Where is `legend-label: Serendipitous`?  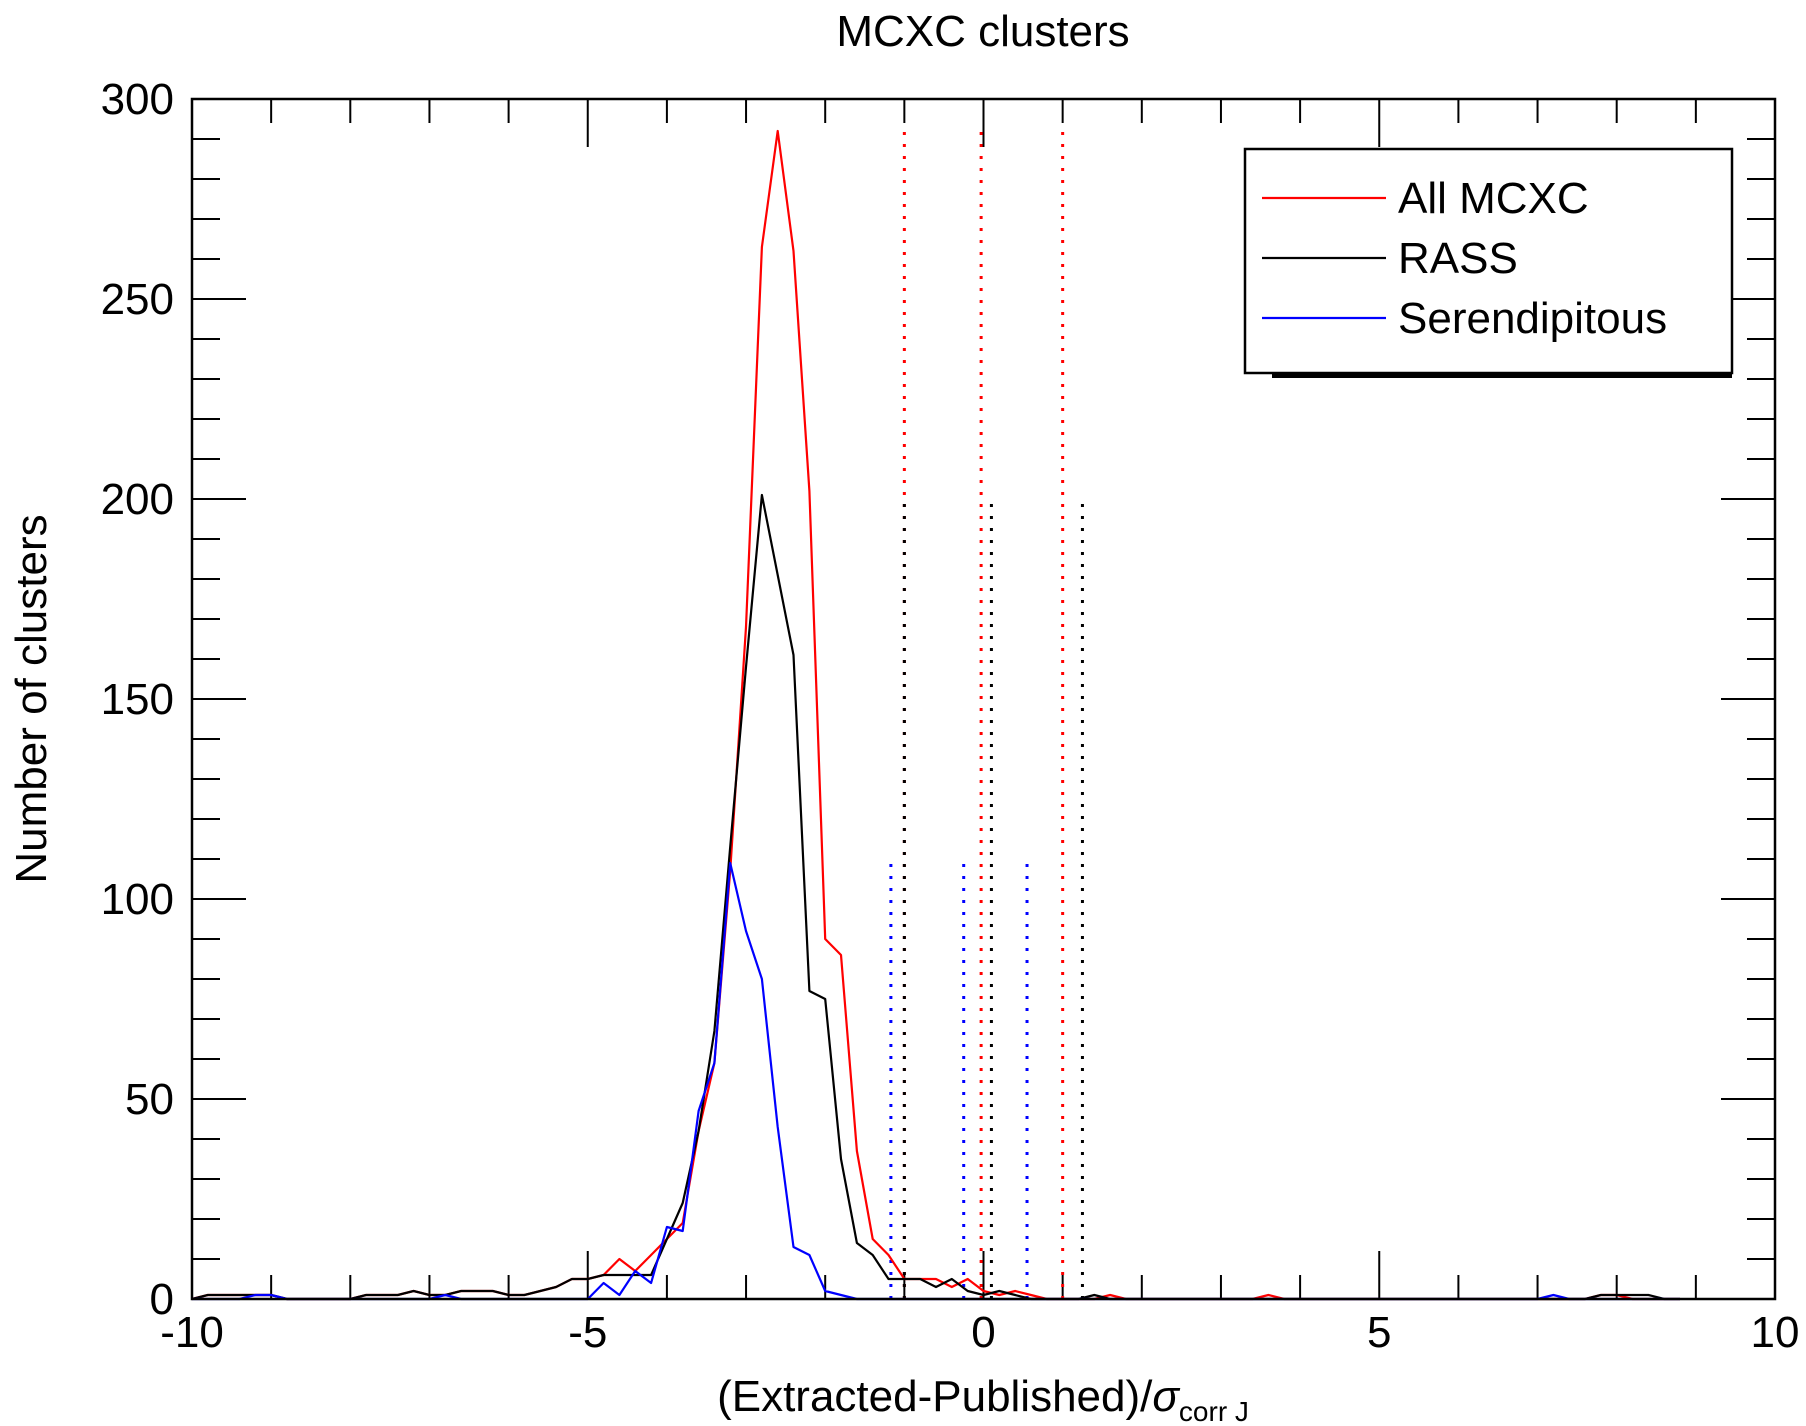 legend-label: Serendipitous is located at coordinates (1532, 318).